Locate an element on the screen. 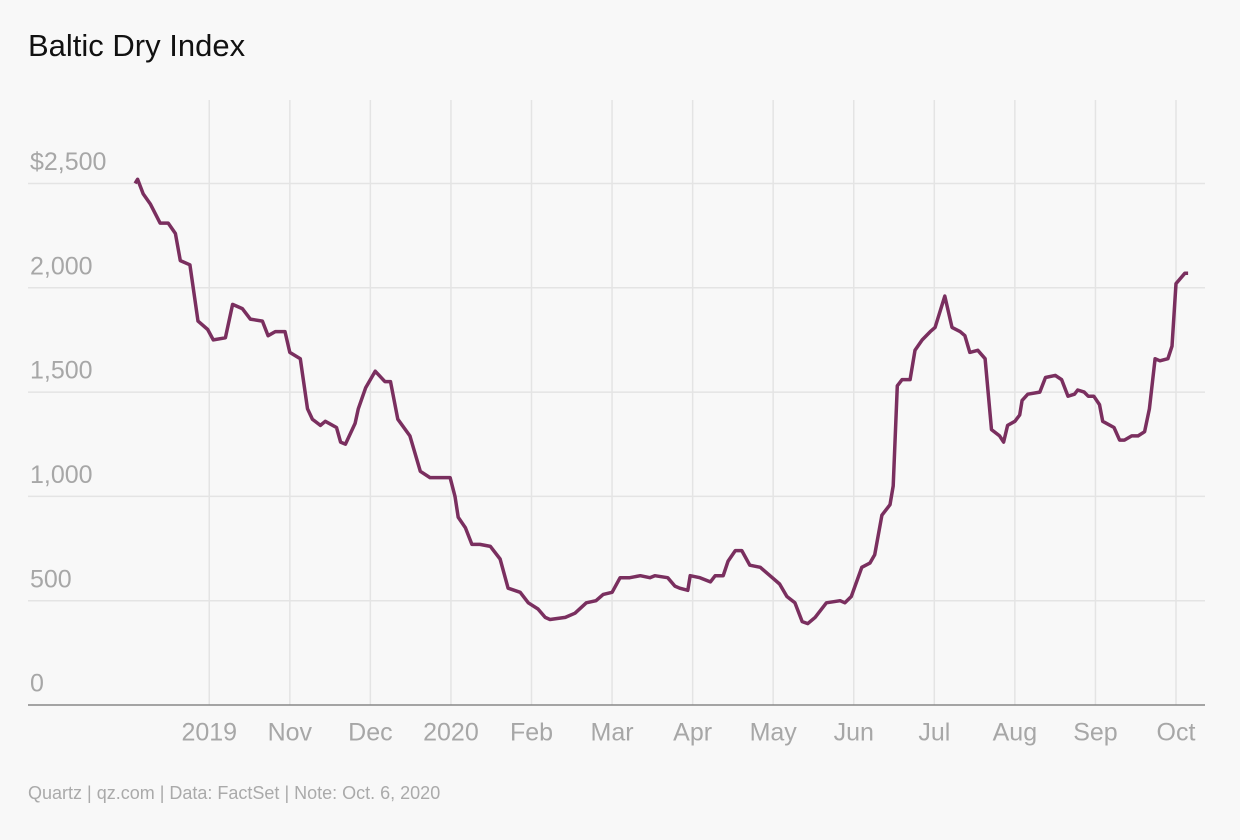 The width and height of the screenshot is (1240, 840). x-tick-label: Nov is located at coordinates (290, 733).